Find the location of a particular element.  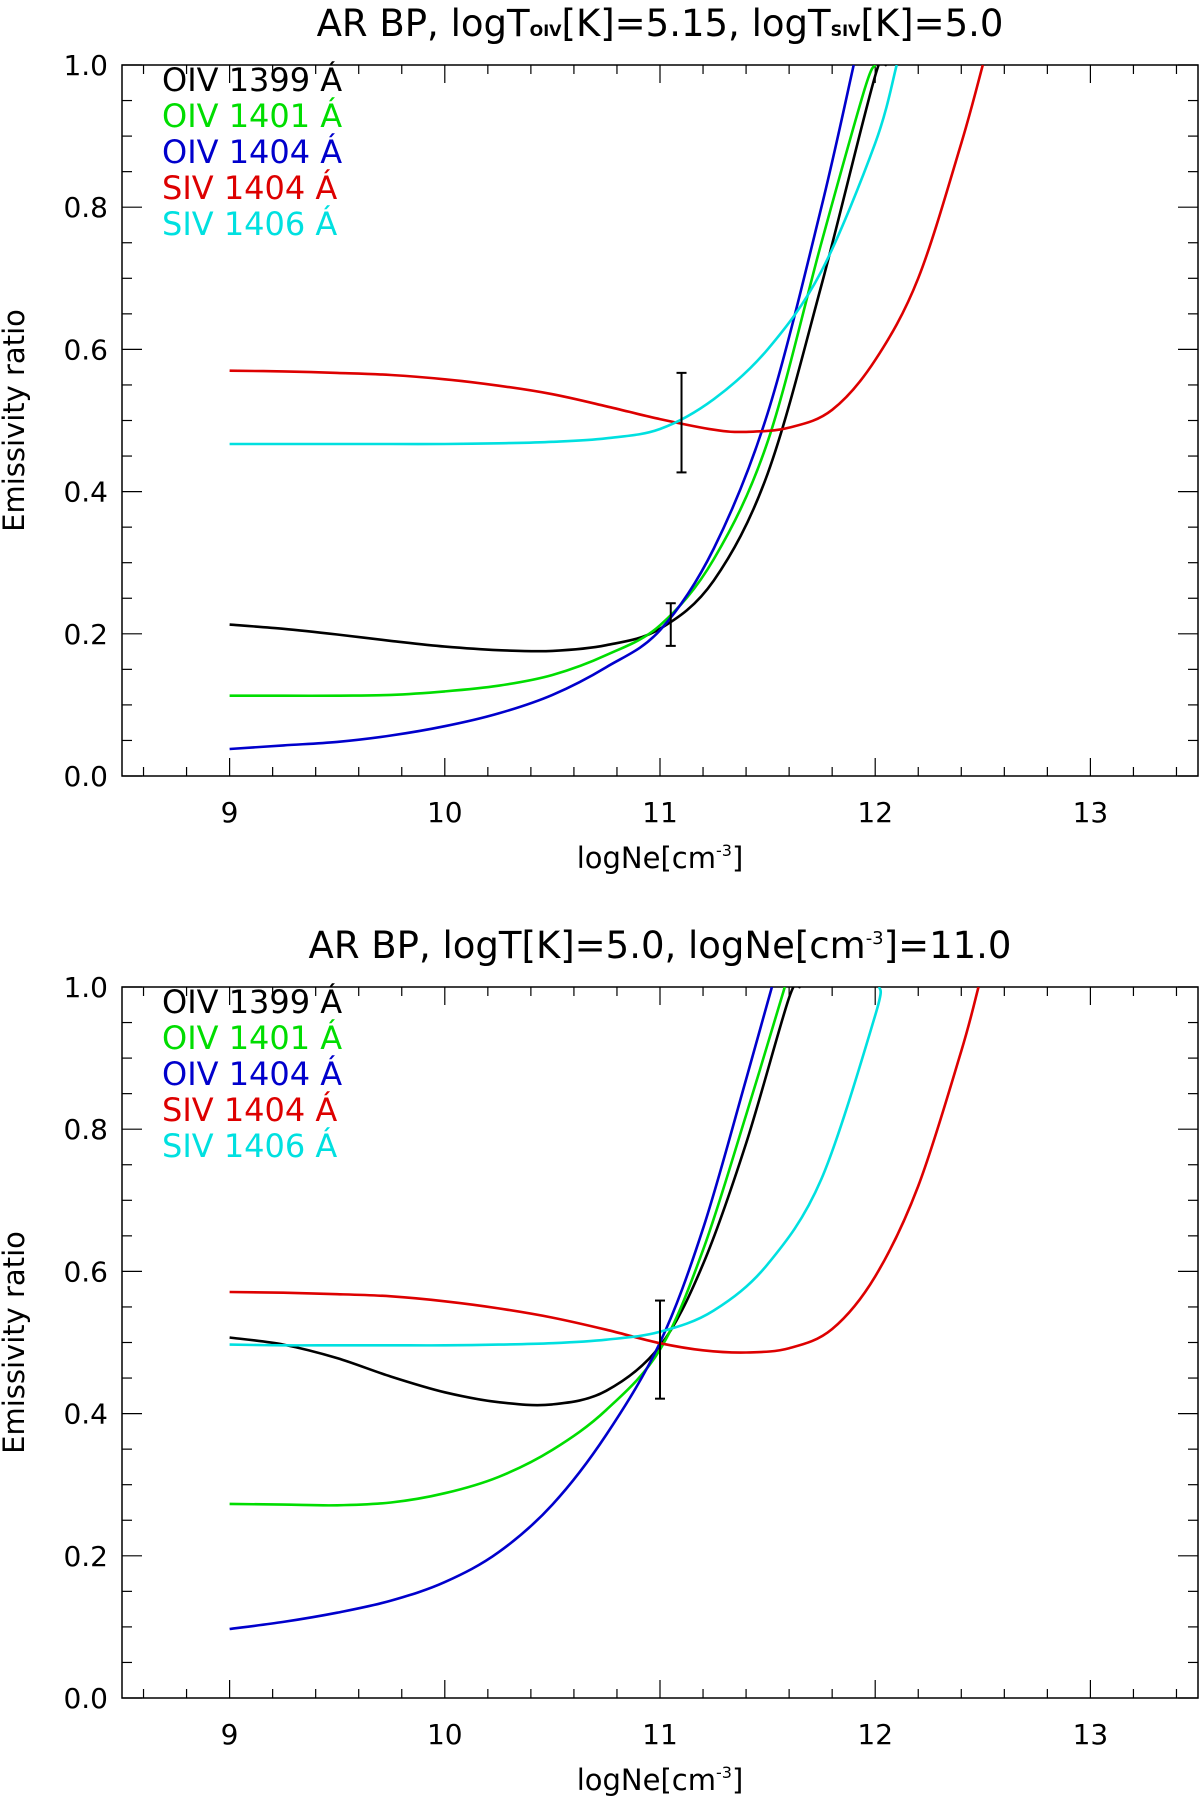

title-subscript: OIV is located at coordinates (546, 30).